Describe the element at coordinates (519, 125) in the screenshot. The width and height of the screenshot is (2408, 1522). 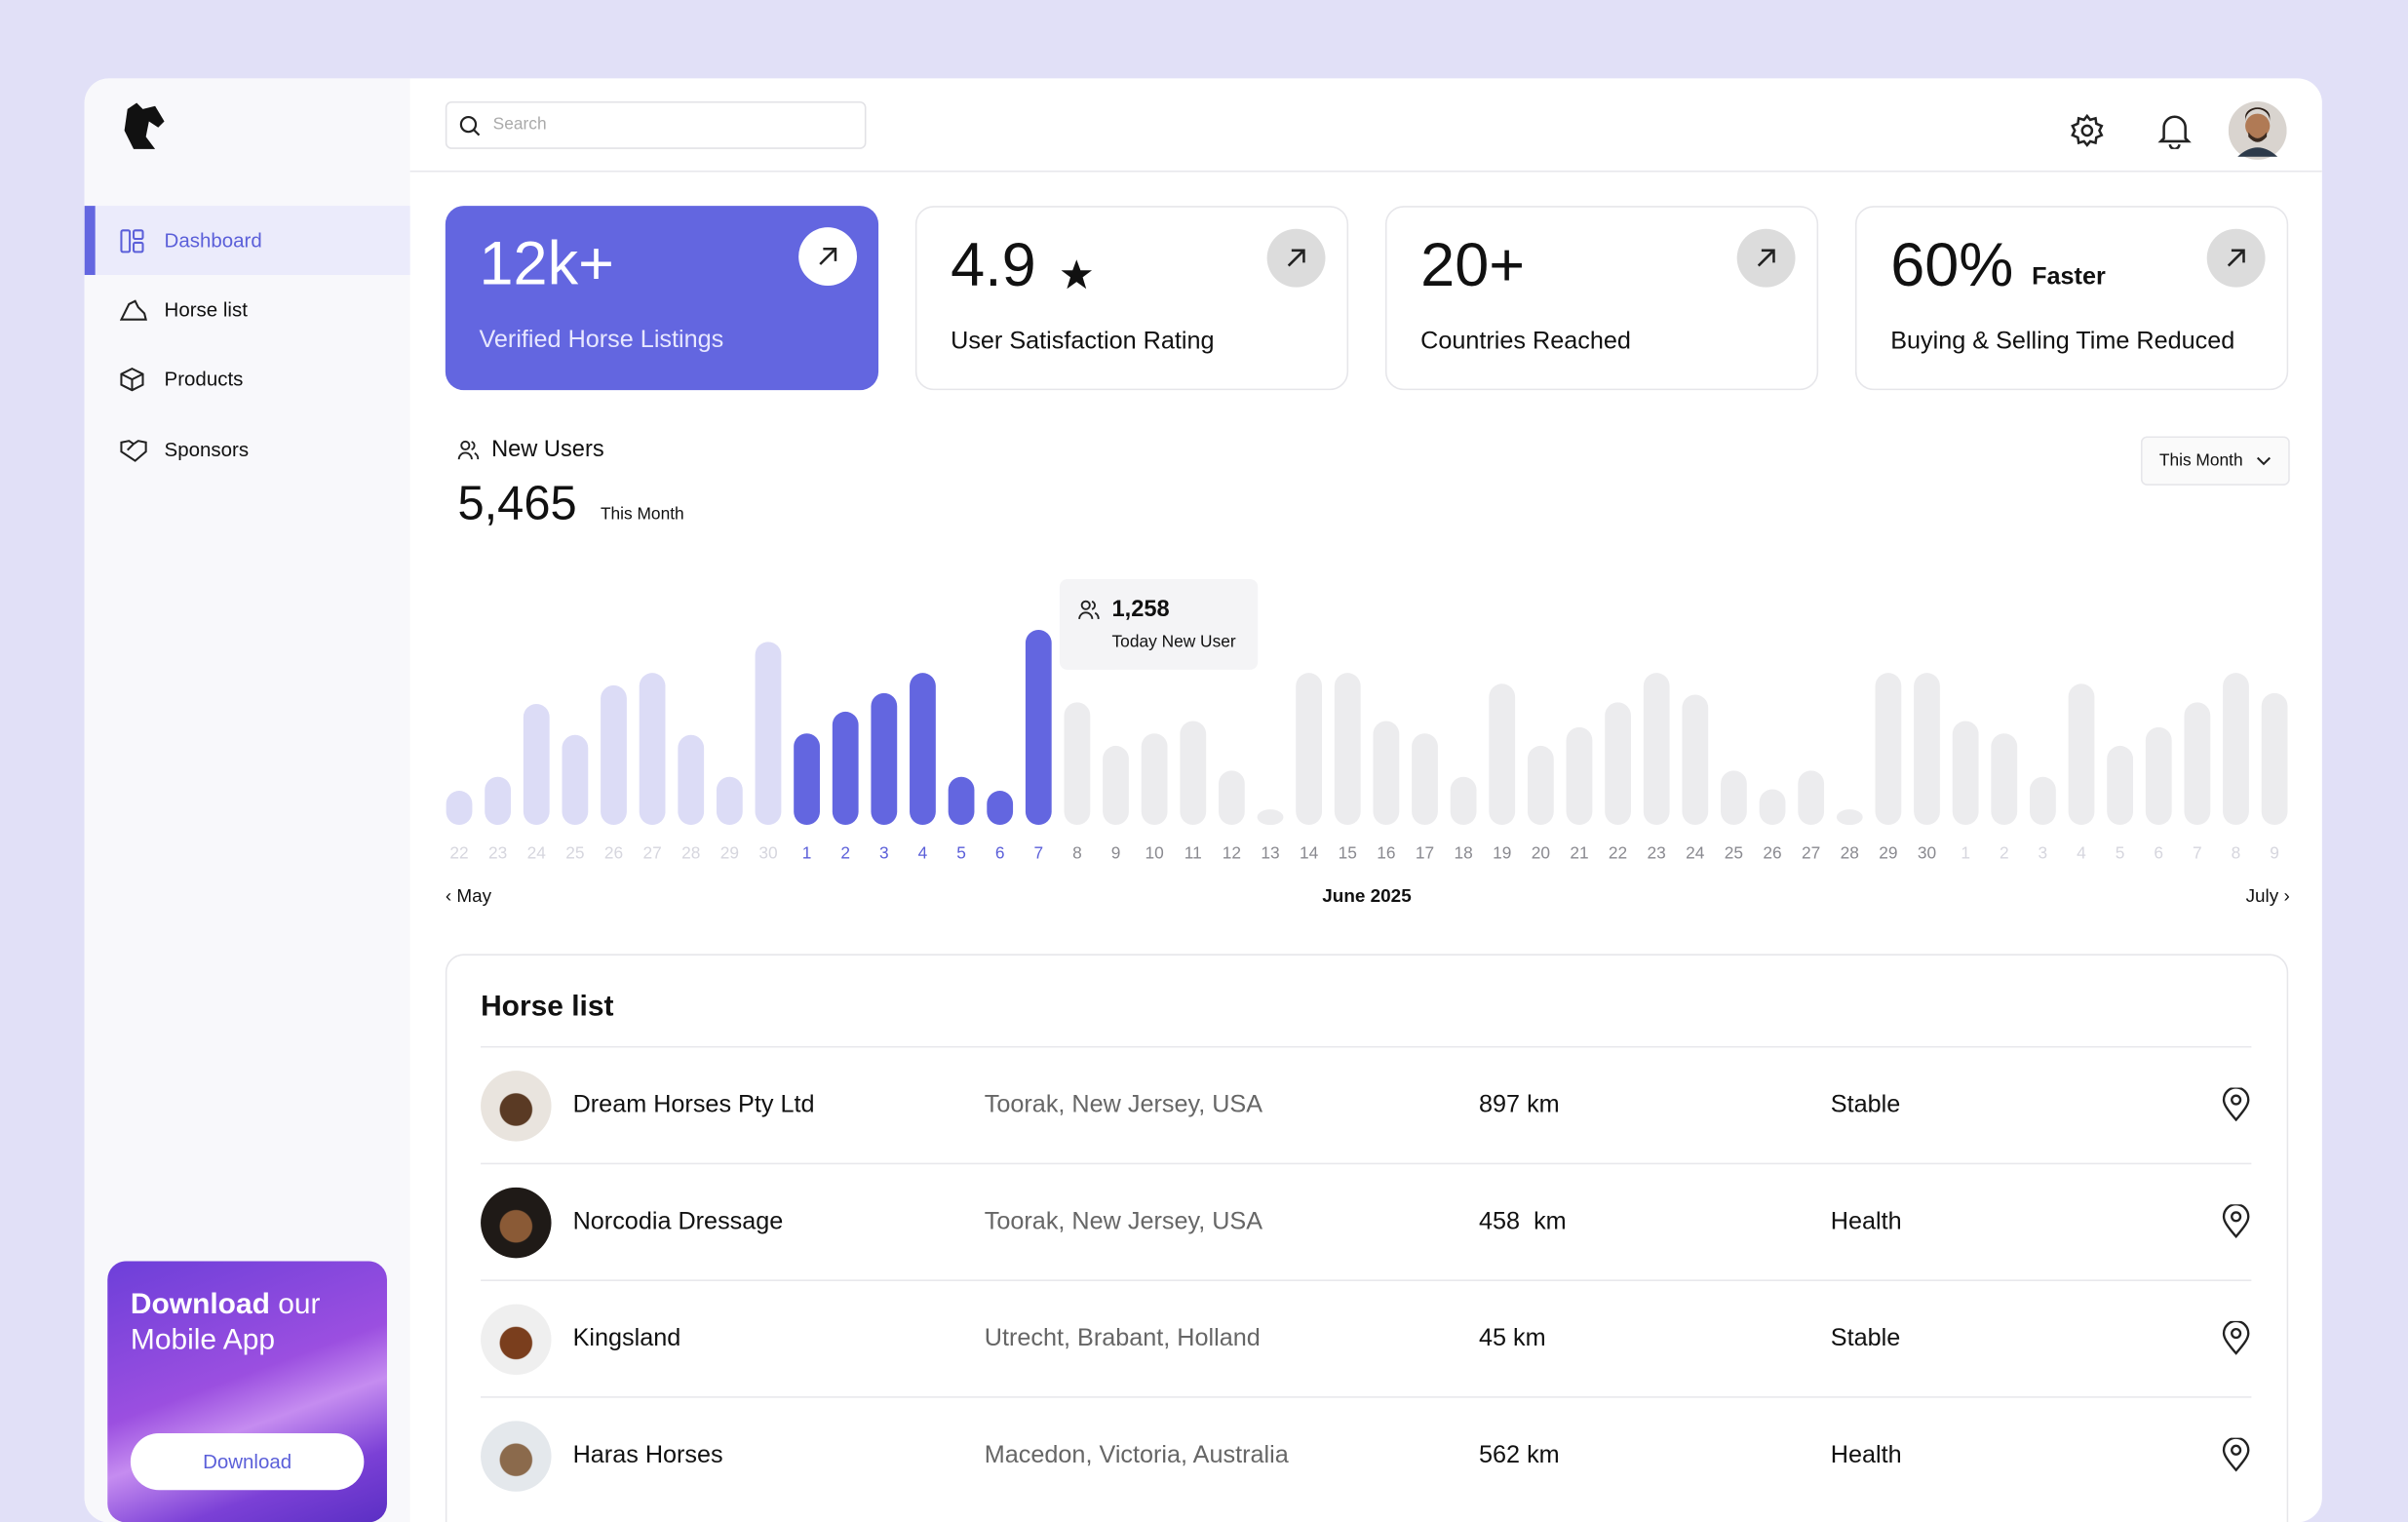
I see `search-placeholder: Search` at that location.